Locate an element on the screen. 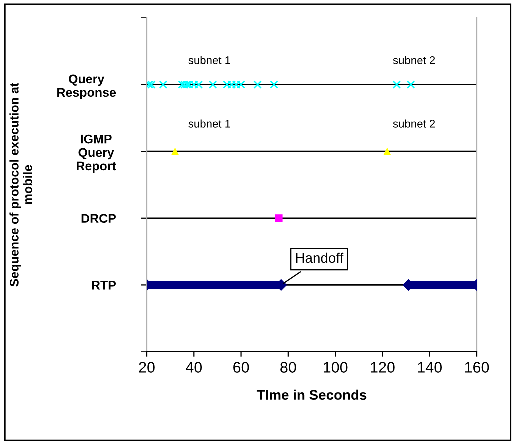 The width and height of the screenshot is (516, 445). y-tick-label: RTP is located at coordinates (104, 285).